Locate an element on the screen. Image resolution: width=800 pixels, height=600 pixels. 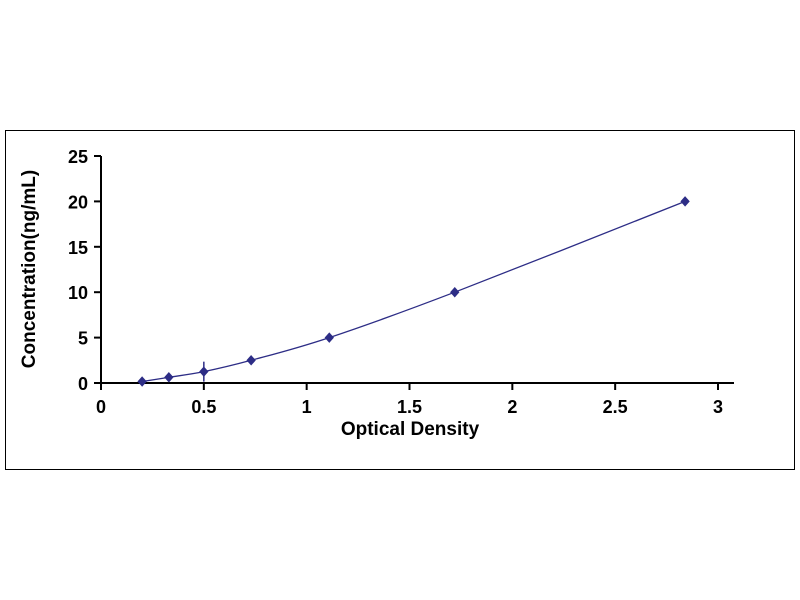
y-tick-label: 15 is located at coordinates (78, 248).